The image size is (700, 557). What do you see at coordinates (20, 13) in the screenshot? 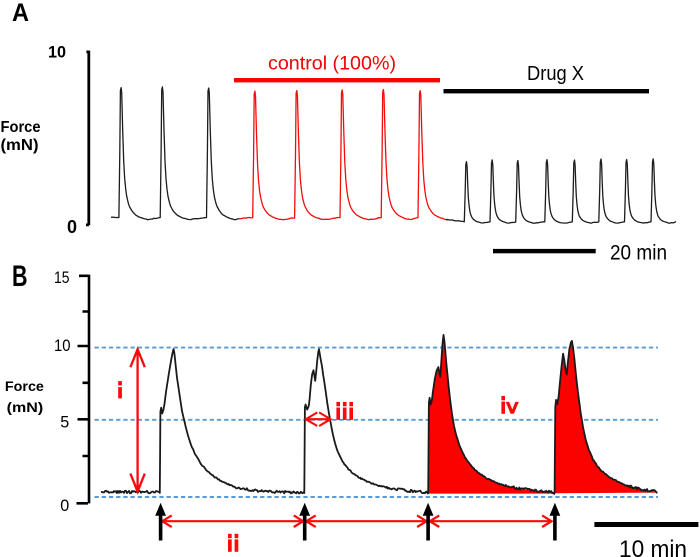
I see `svg-text: A` at bounding box center [20, 13].